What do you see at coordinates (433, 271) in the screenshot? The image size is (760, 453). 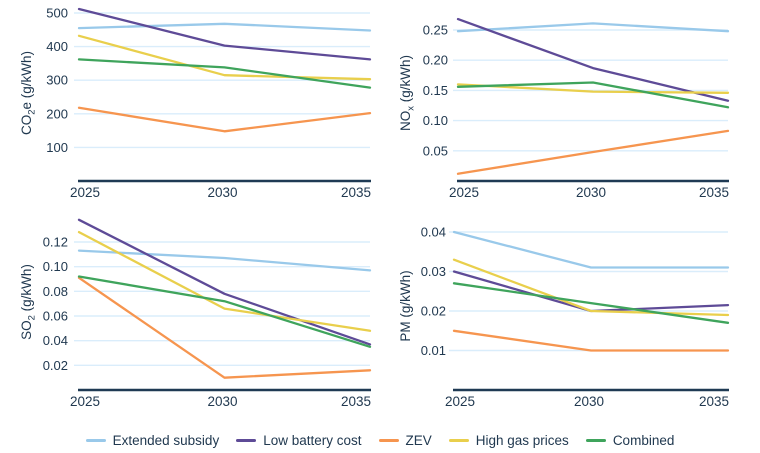 I see `y-tick-label: 0.03` at bounding box center [433, 271].